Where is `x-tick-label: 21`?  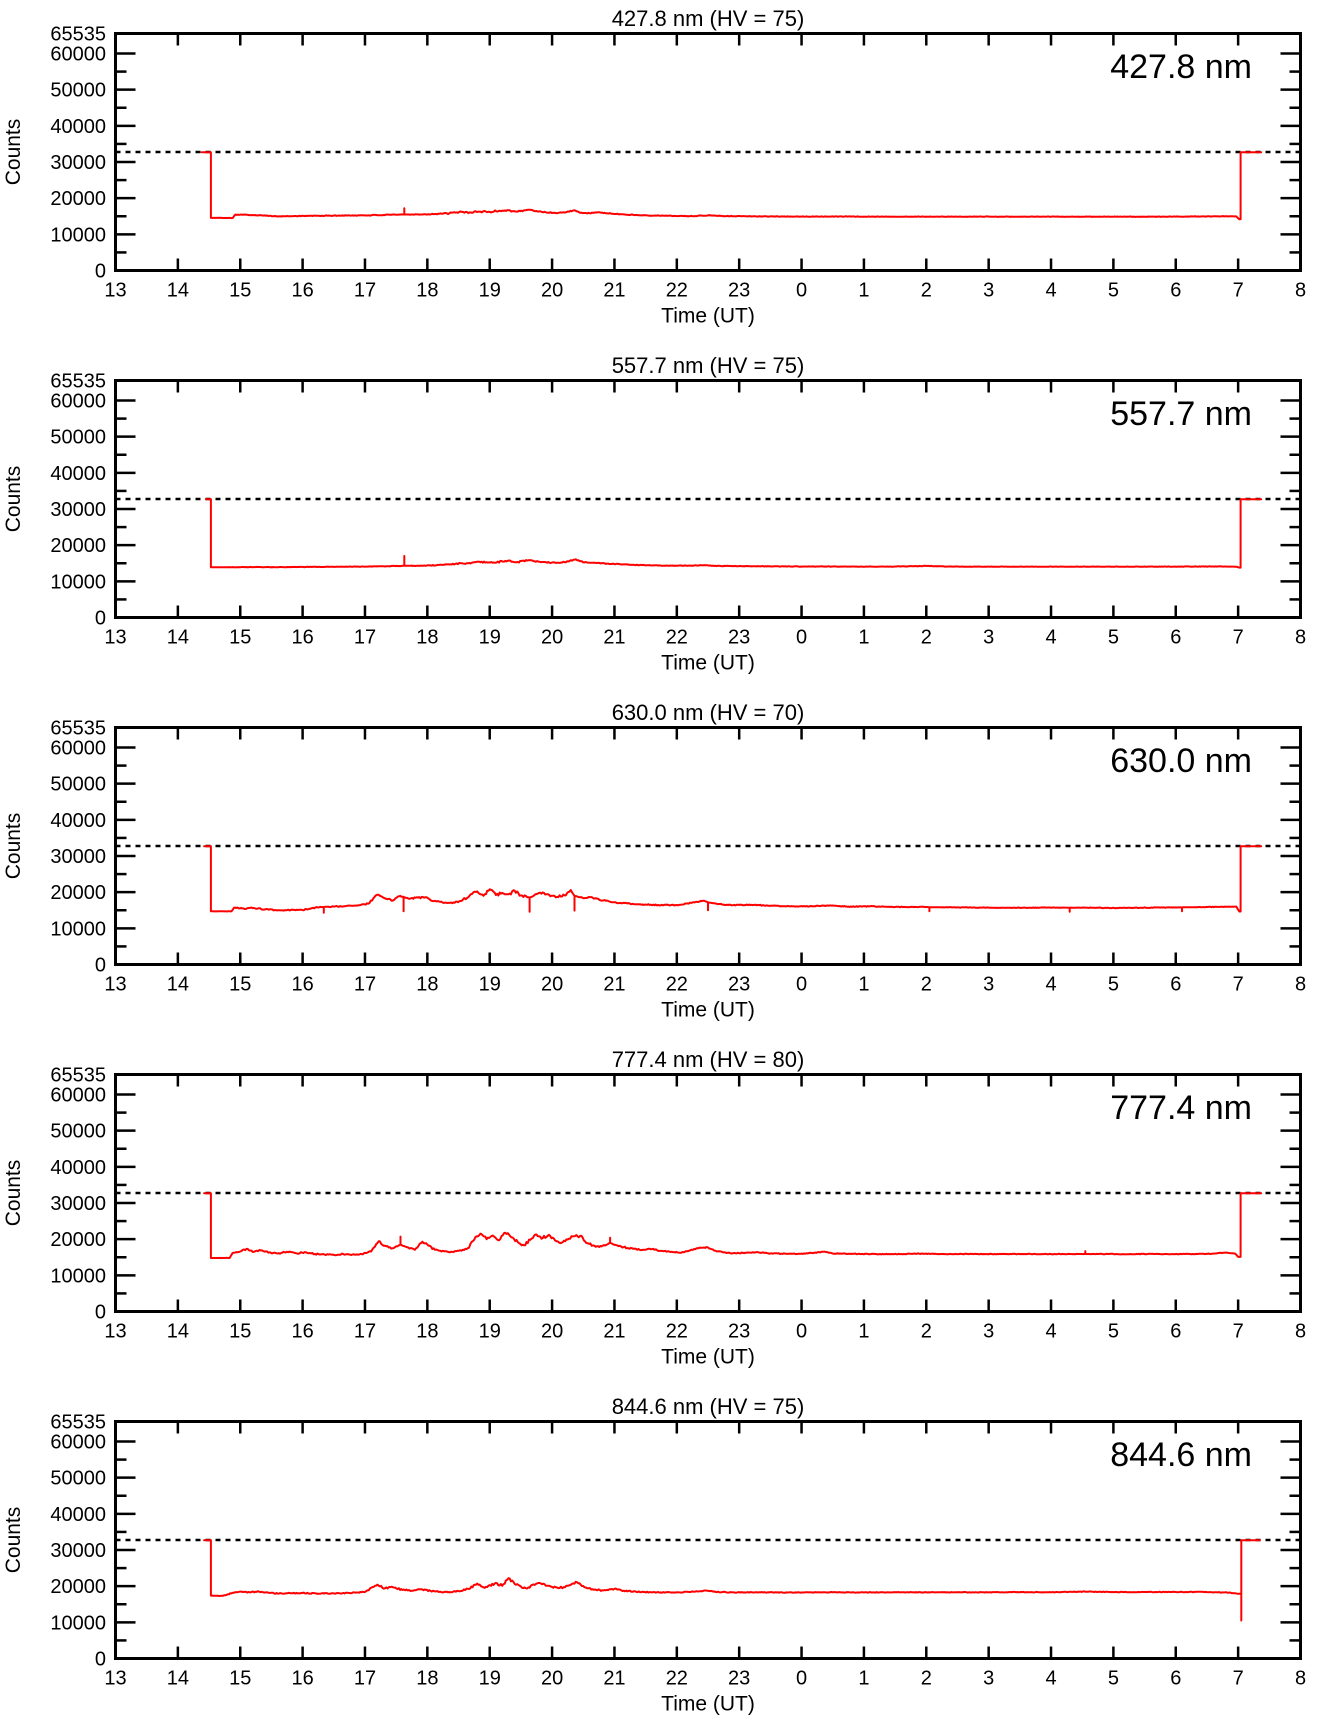
x-tick-label: 21 is located at coordinates (614, 638).